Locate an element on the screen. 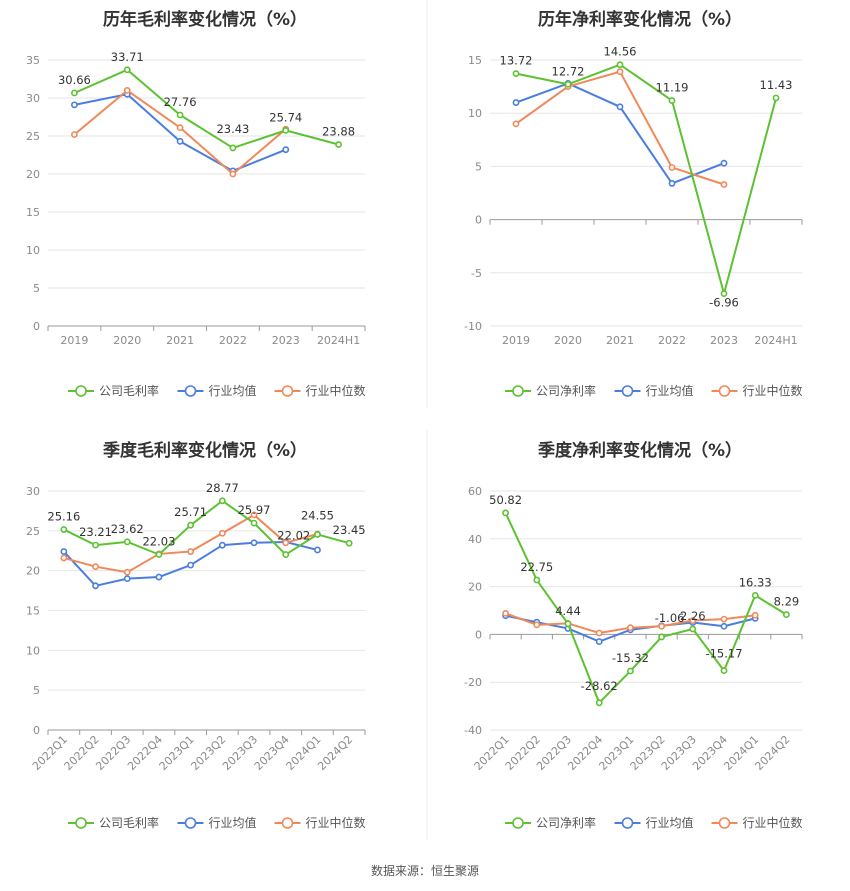 This screenshot has width=850, height=891. data-label: 22.03 is located at coordinates (158, 541).